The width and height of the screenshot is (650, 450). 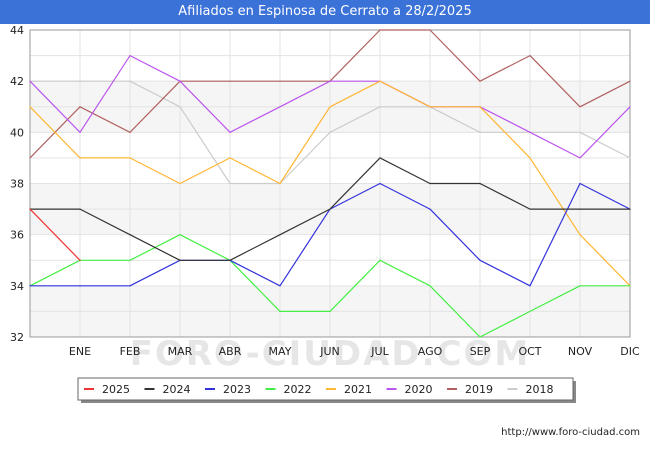 What do you see at coordinates (480, 351) in the screenshot?
I see `x-tick-label: SEP` at bounding box center [480, 351].